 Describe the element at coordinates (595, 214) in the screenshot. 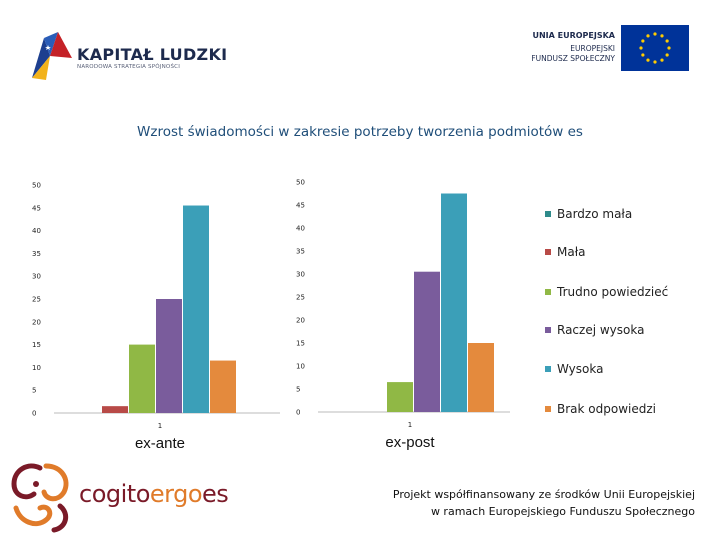

I see `legend-label: Bardzo mała` at that location.